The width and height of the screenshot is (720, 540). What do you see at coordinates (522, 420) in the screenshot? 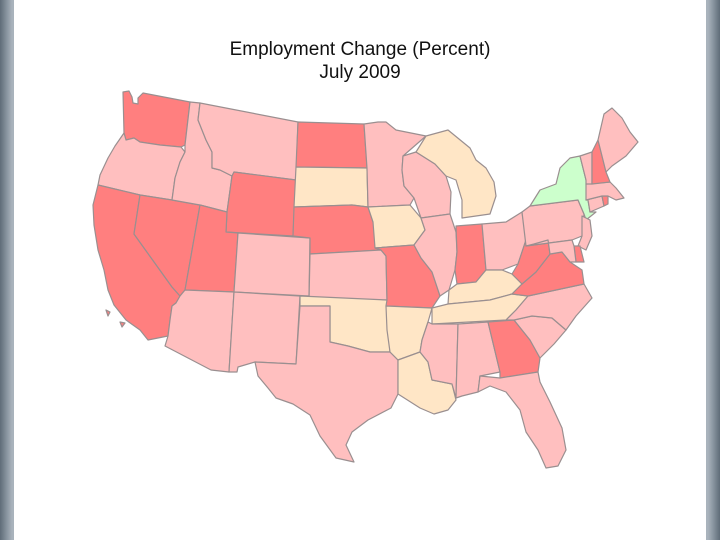
I see `state-FL` at bounding box center [522, 420].